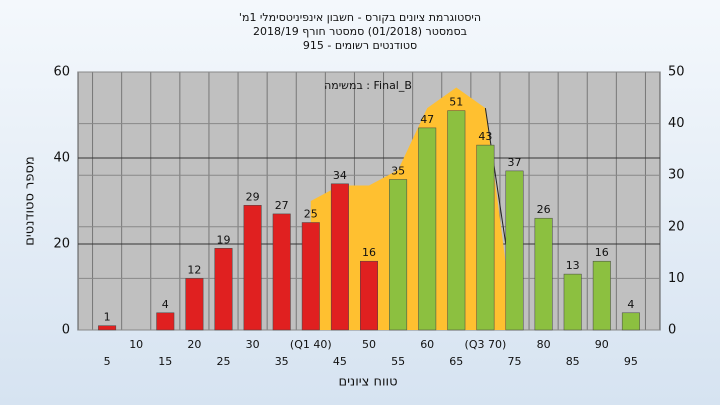 Image resolution: width=720 pixels, height=405 pixels. What do you see at coordinates (544, 344) in the screenshot?
I see `x-tick-label: 80` at bounding box center [544, 344].